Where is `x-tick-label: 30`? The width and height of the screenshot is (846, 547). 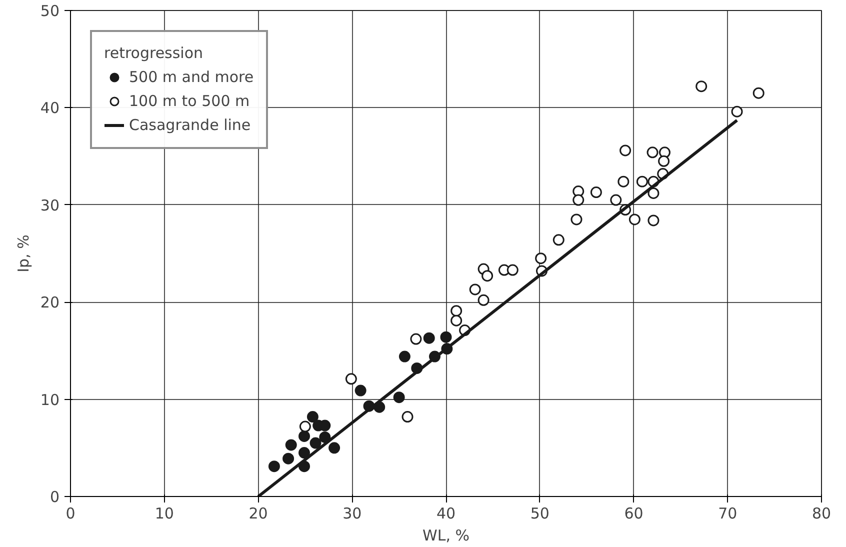
x-tick-label: 30 is located at coordinates (352, 513).